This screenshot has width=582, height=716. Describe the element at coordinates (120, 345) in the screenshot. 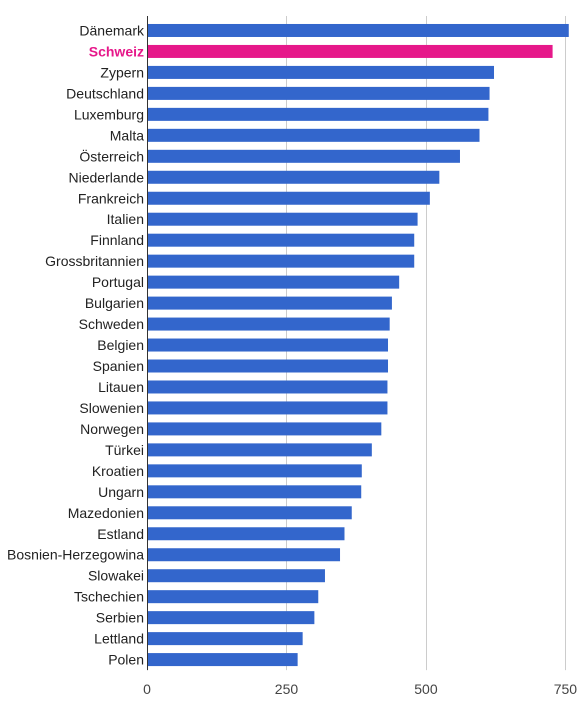

I see `category-label: Belgien` at that location.